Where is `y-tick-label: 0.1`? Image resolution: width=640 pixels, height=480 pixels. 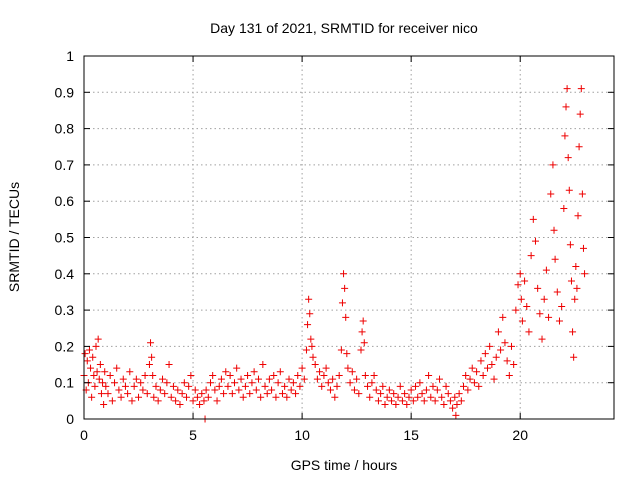
y-tick-label: 0.1 is located at coordinates (65, 383).